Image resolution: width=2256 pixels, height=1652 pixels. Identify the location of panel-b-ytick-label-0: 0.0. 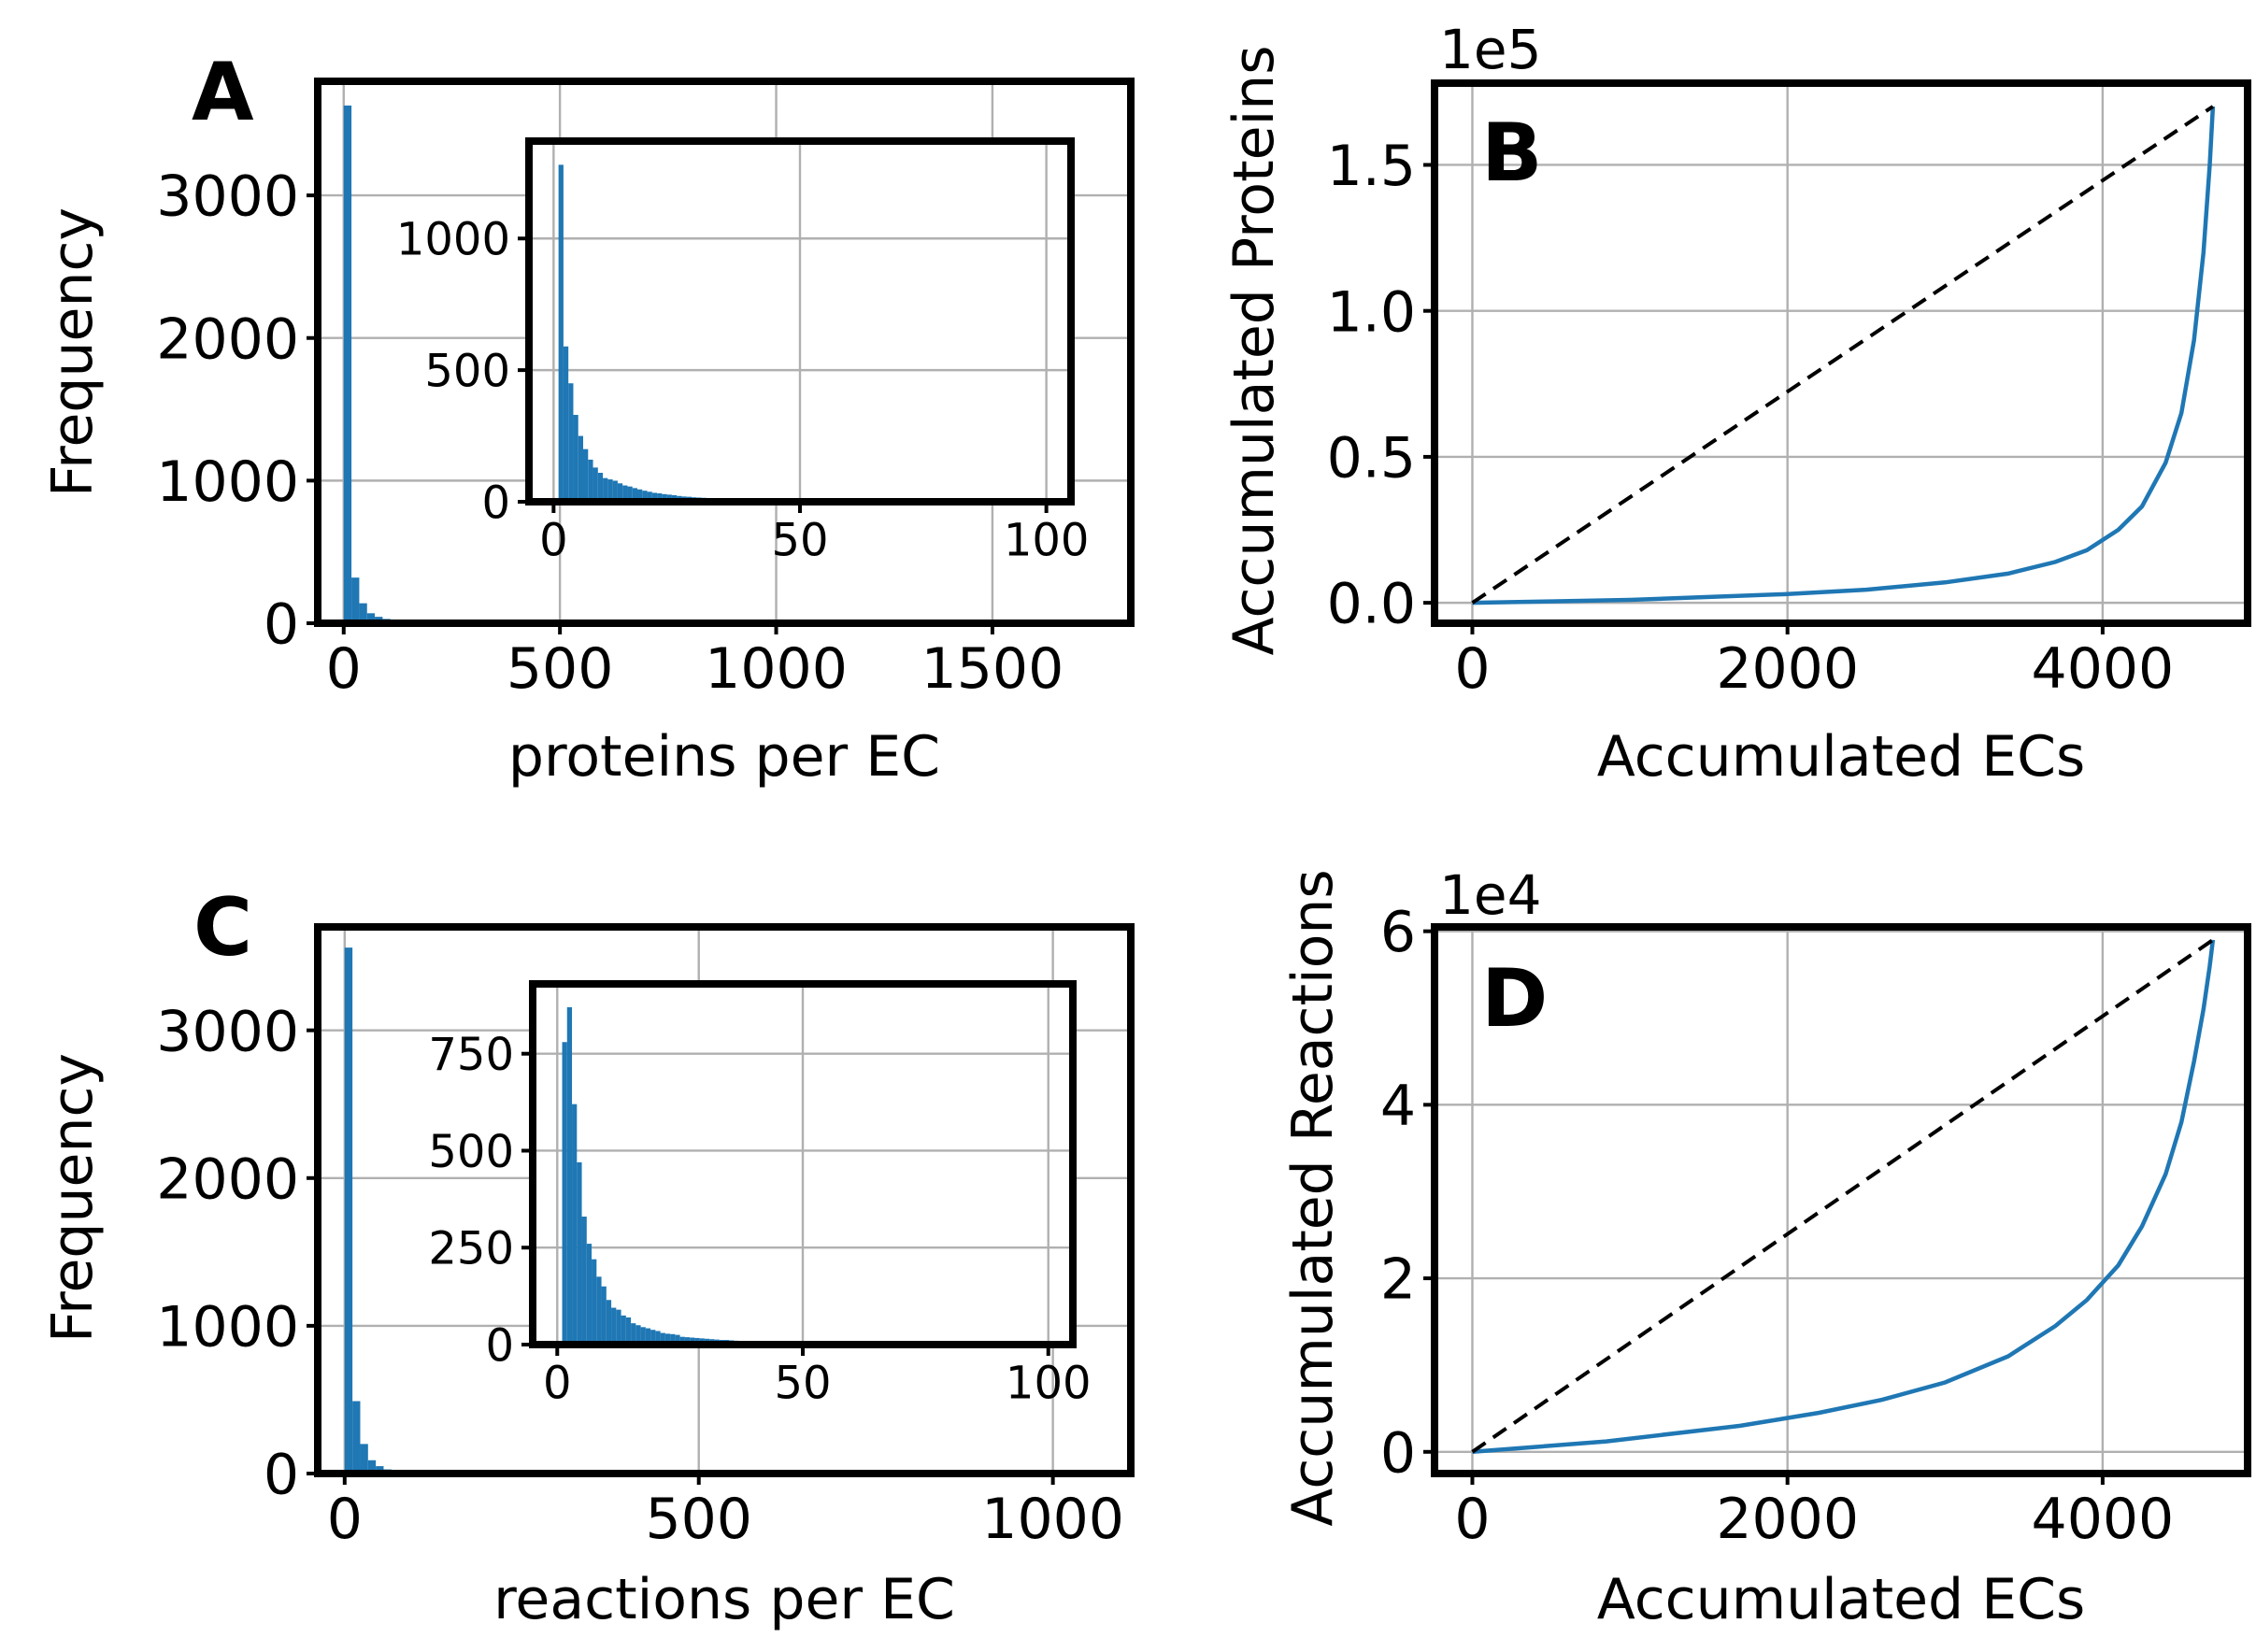
(1371, 605).